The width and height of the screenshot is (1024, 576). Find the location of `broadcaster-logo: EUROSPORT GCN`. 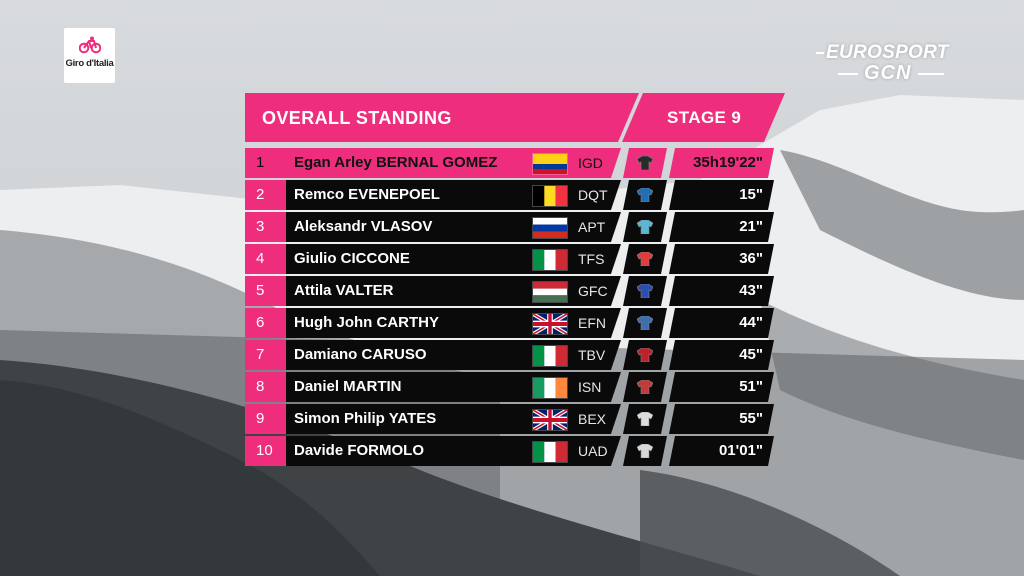

broadcaster-logo: EUROSPORT GCN is located at coordinates (886, 66).